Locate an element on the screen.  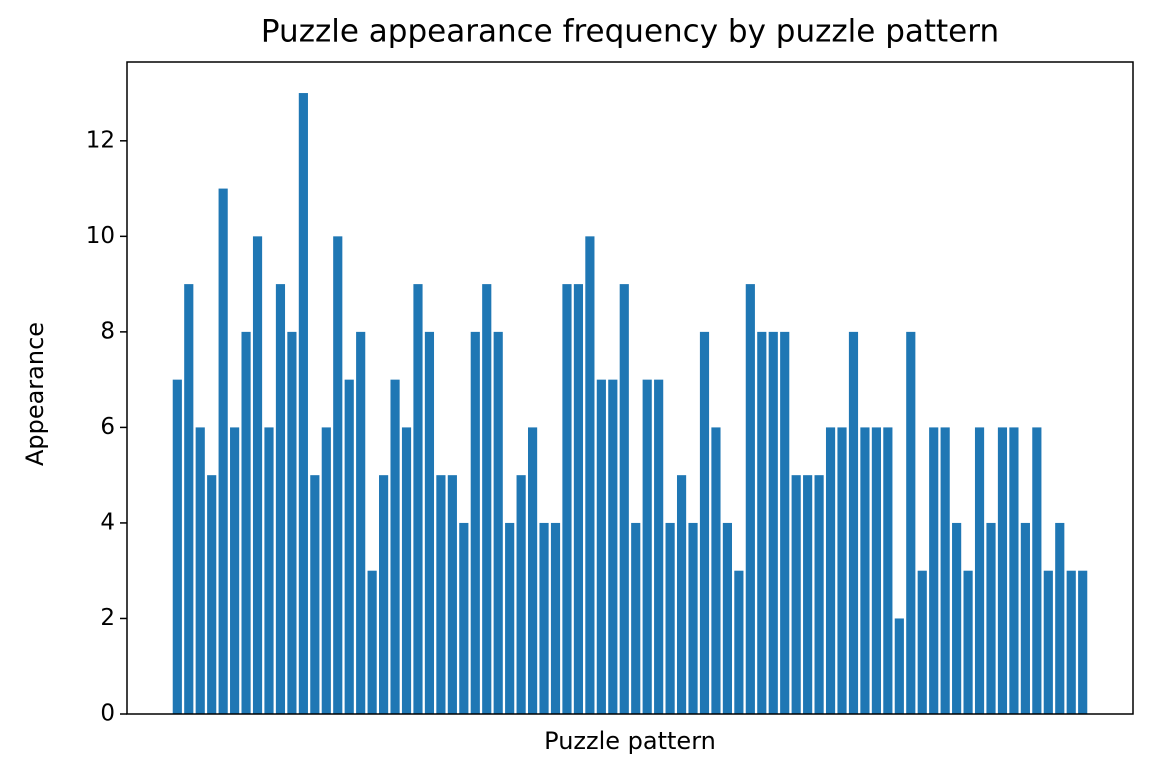
x-axis-label: Puzzle pattern is located at coordinates (630, 741).